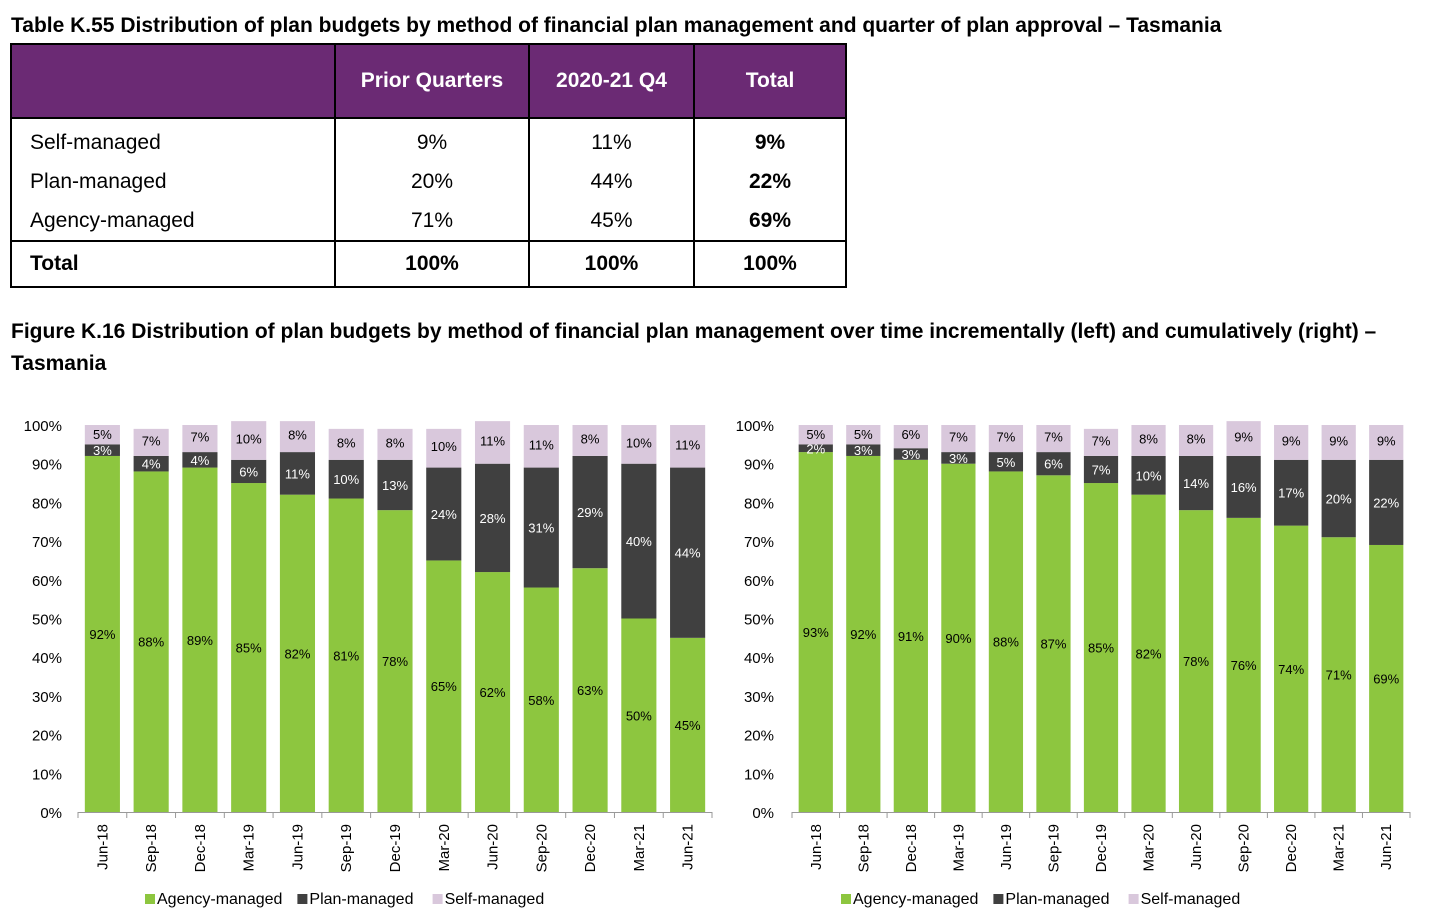 Image resolution: width=1446 pixels, height=924 pixels. I want to click on y-tick-label: 90%, so click(47, 465).